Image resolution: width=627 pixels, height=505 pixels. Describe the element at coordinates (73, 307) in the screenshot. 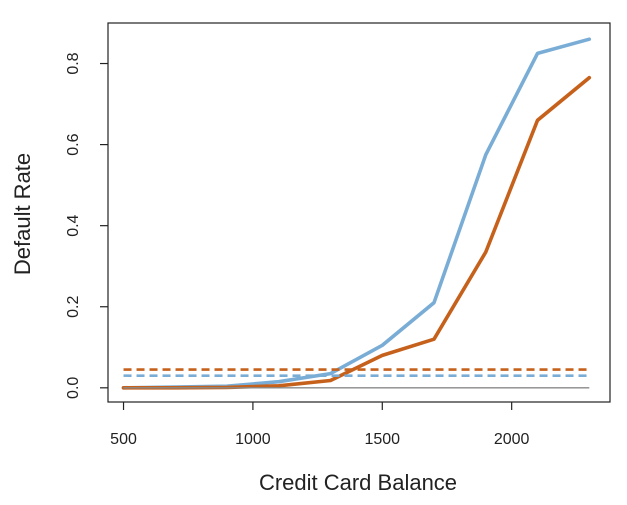

I see `y-tick-label: 0.2` at that location.